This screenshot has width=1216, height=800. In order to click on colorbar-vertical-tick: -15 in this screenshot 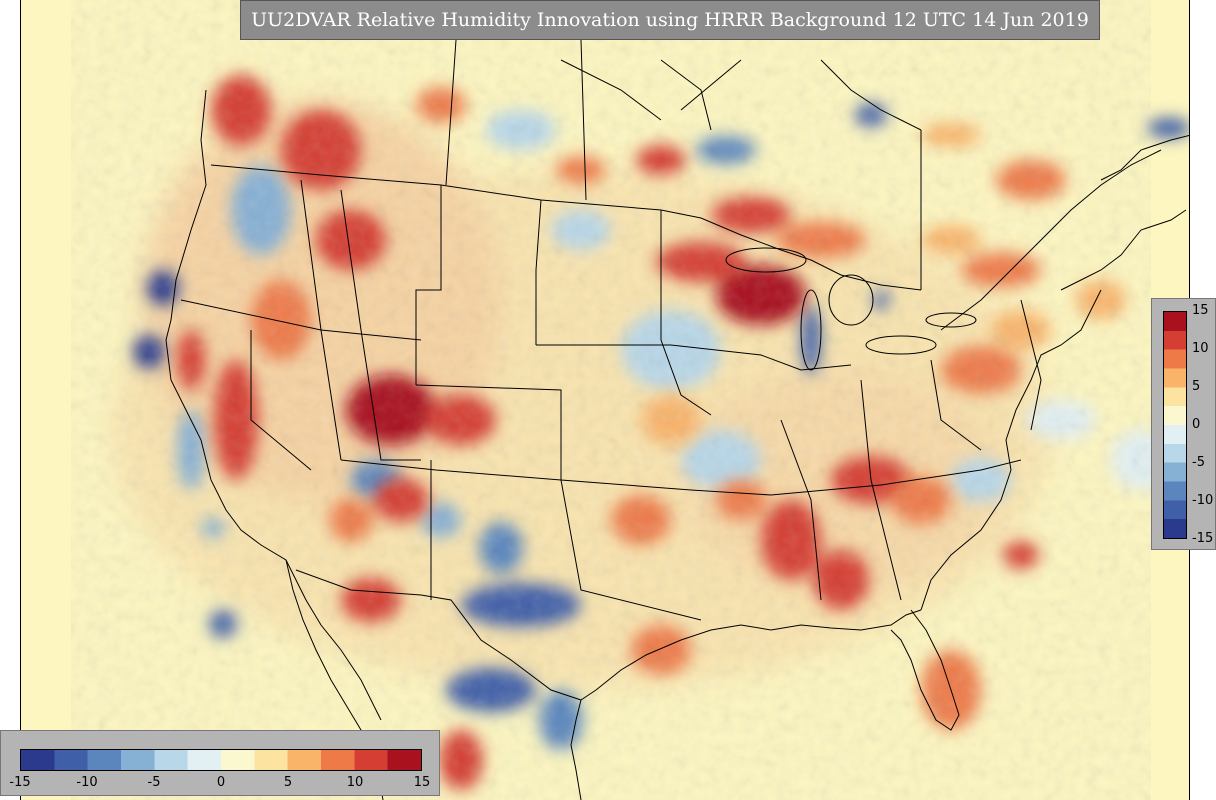, I will do `click(1203, 538)`.